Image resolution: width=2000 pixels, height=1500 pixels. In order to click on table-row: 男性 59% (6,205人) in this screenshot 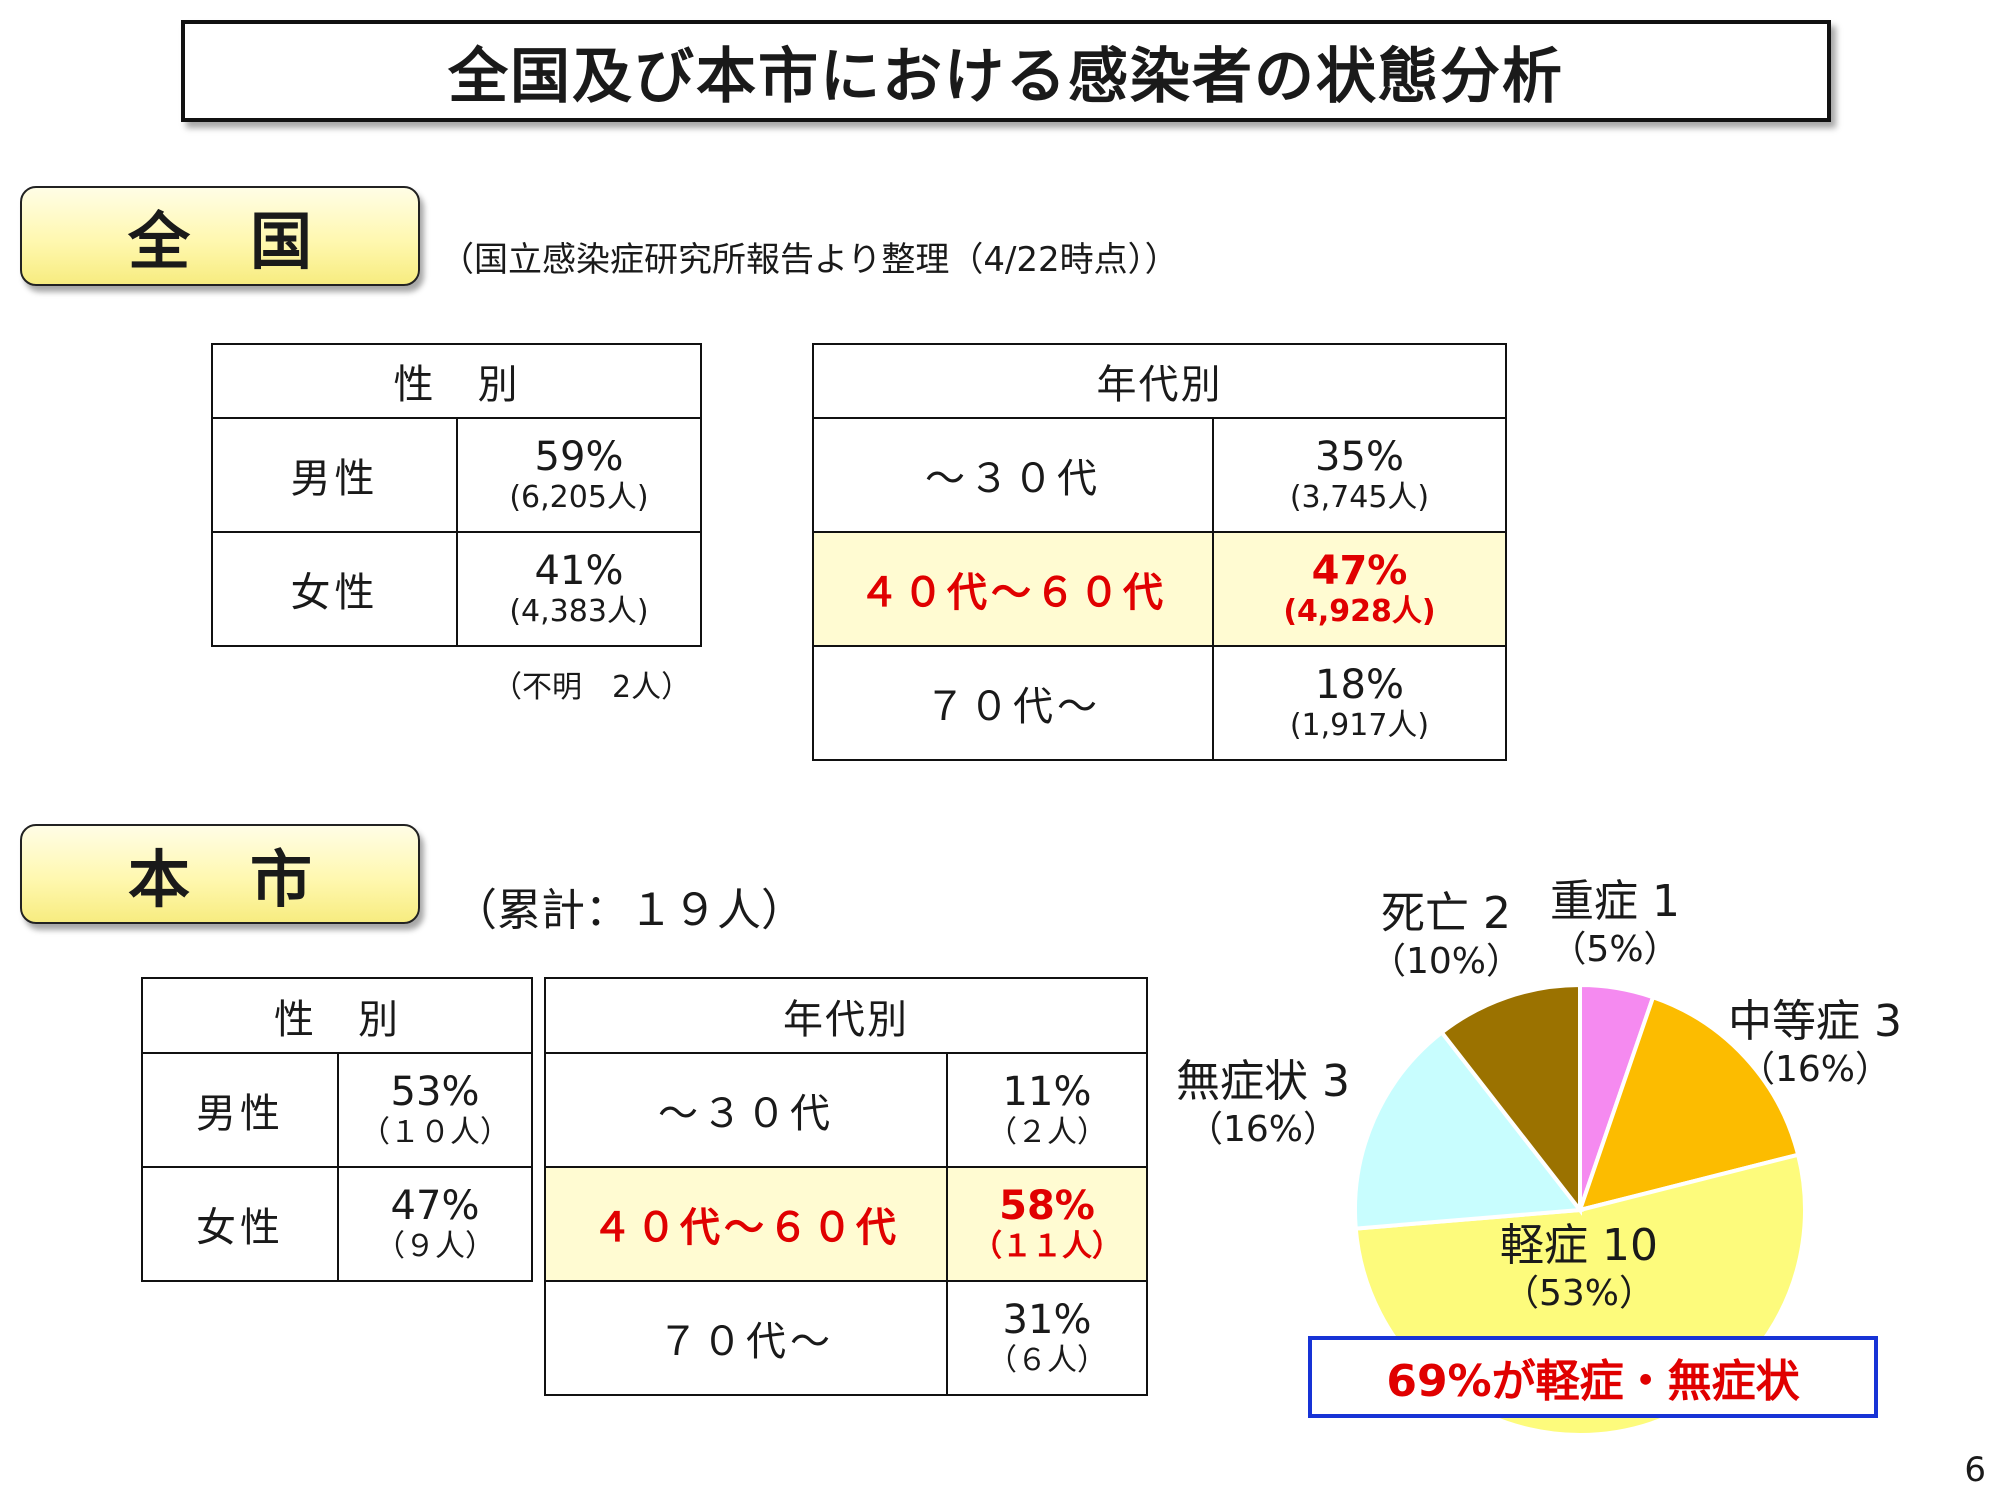, I will do `click(456, 475)`.